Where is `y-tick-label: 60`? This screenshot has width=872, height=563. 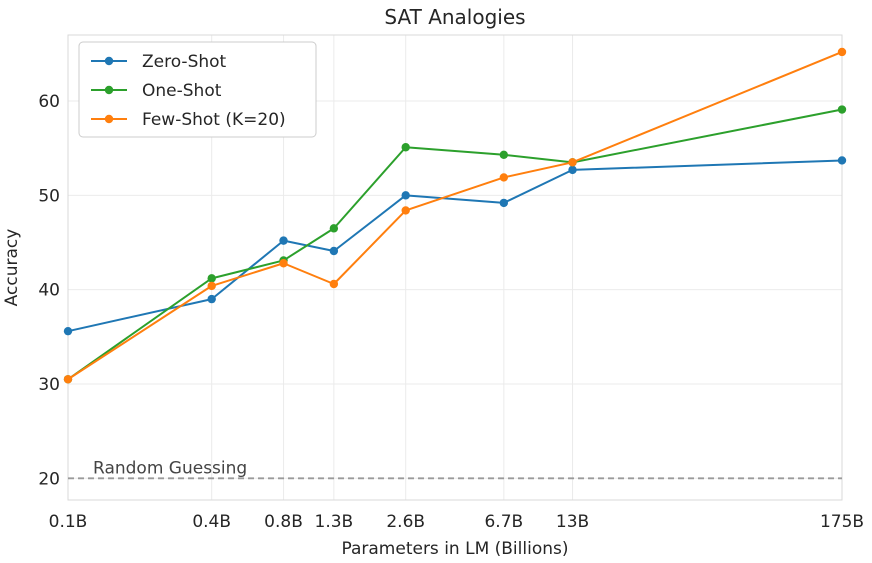
y-tick-label: 60 is located at coordinates (49, 102).